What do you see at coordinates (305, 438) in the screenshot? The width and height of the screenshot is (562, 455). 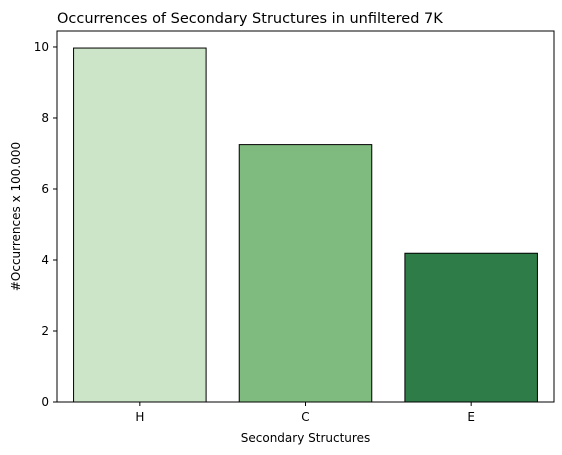 I see `x-axis-label: Secondary Structures` at bounding box center [305, 438].